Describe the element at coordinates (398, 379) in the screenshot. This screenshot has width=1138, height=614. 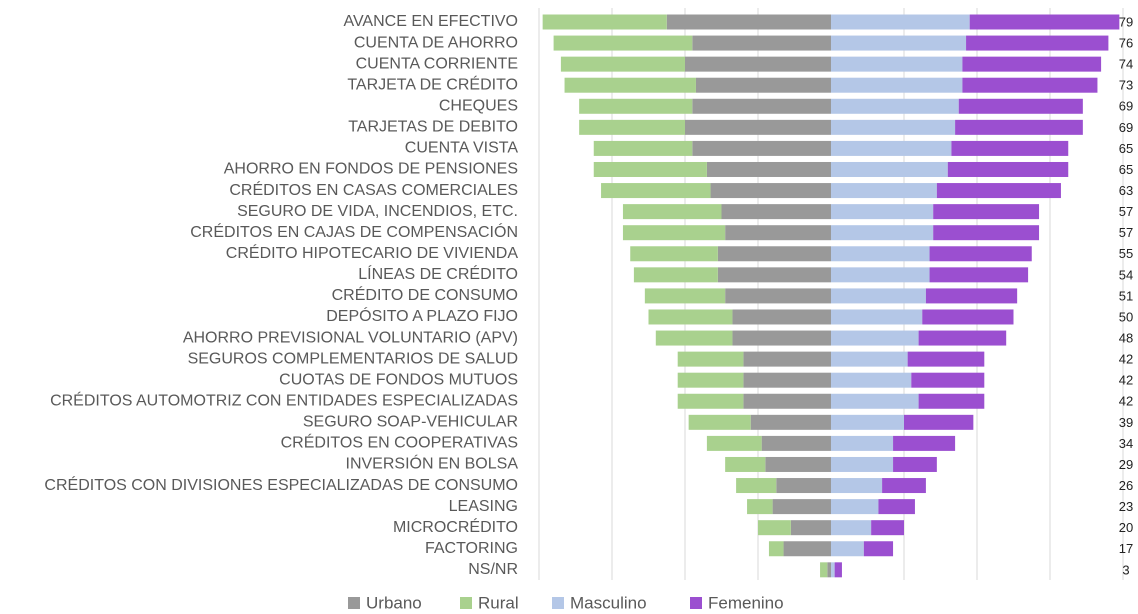
I see `category-label: CUOTAS DE FONDOS MUTUOS` at that location.